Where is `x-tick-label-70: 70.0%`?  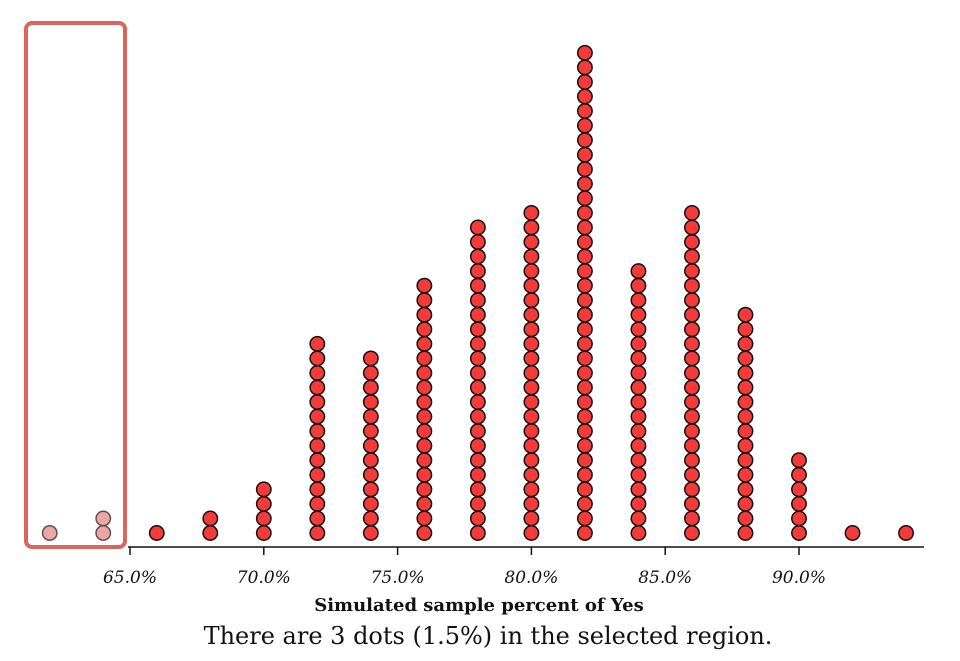
x-tick-label-70: 70.0% is located at coordinates (264, 578).